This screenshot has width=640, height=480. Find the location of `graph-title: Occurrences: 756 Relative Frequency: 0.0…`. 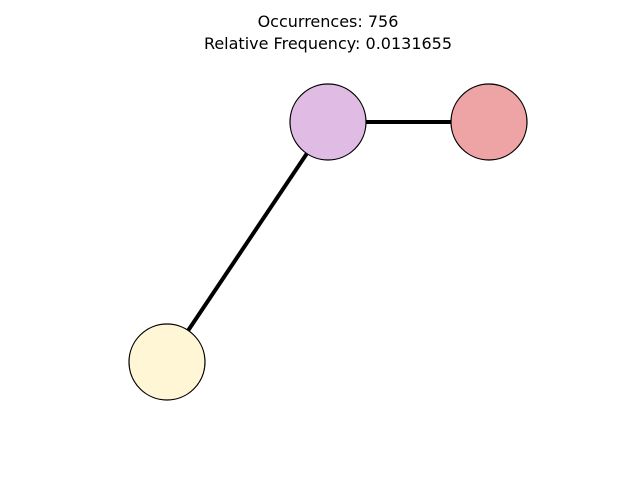

graph-title: Occurrences: 756 Relative Frequency: 0.0… is located at coordinates (320, 33).